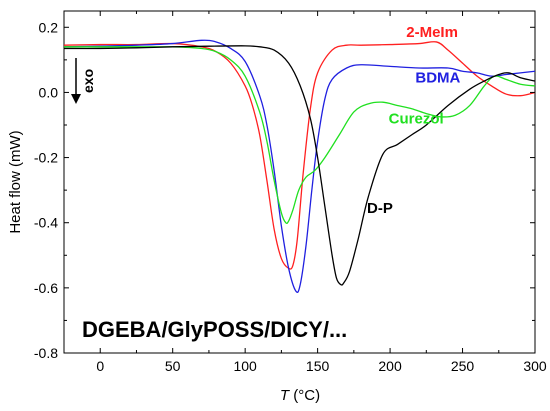 This screenshot has width=550, height=411. I want to click on y-tick-label: -0.6, so click(46, 288).